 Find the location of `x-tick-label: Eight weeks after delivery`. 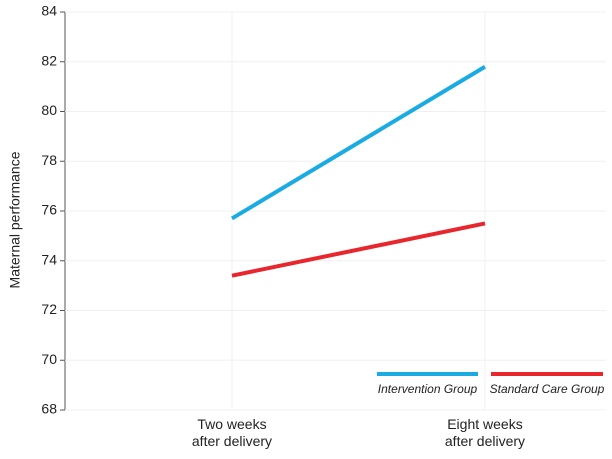

x-tick-label: Eight weeks after delivery is located at coordinates (485, 432).